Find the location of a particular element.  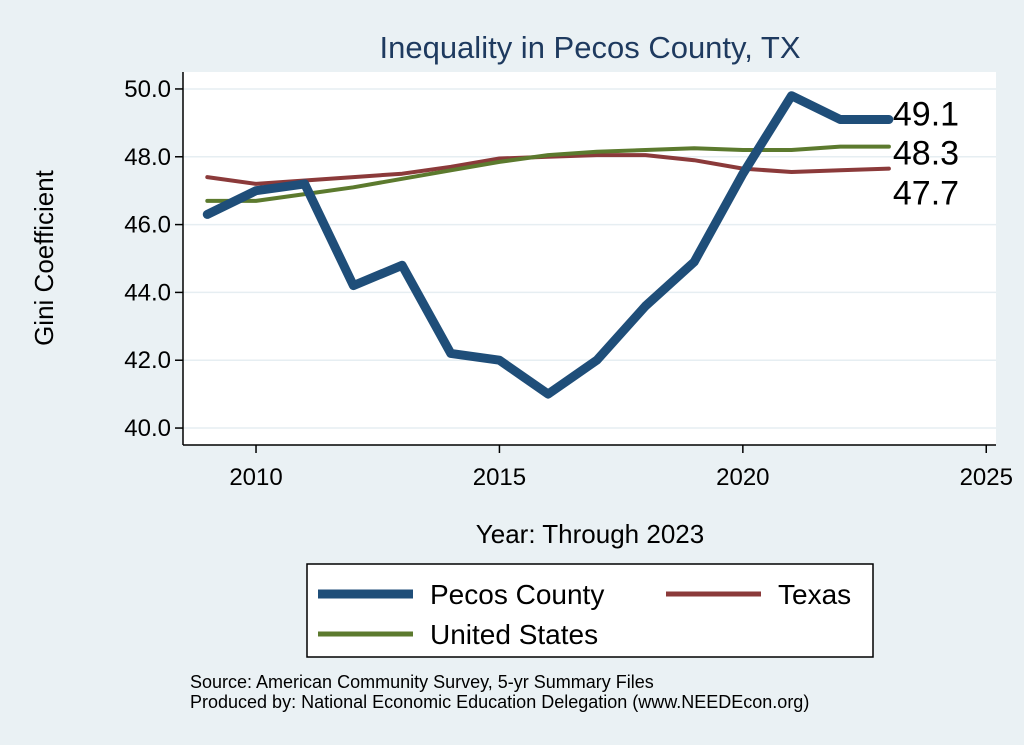

legend: Pecos County Texas United States is located at coordinates (590, 610).